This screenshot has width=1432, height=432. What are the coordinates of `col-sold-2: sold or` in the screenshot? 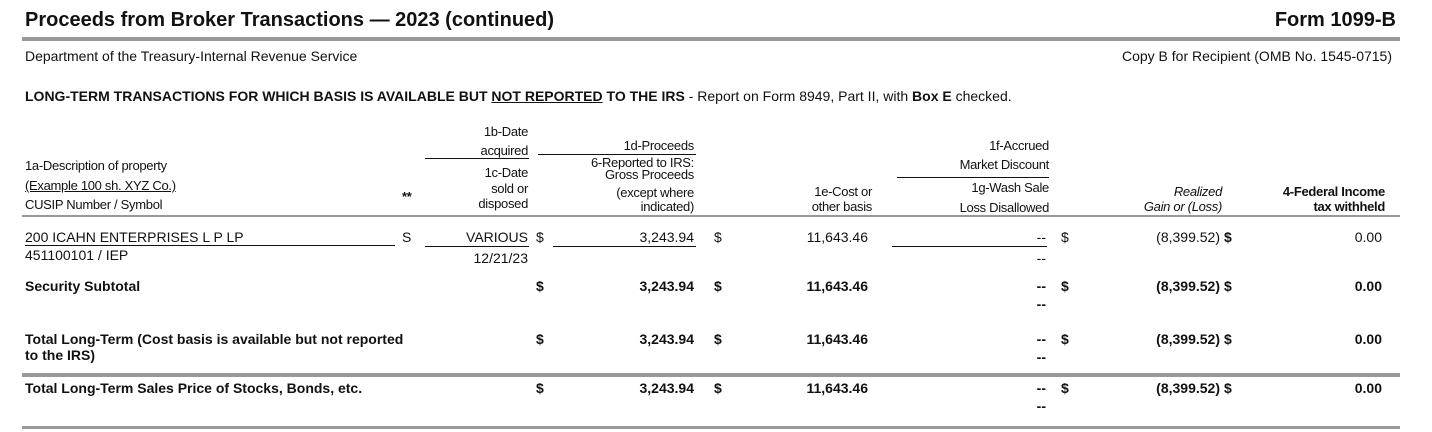 It's located at (509, 188).